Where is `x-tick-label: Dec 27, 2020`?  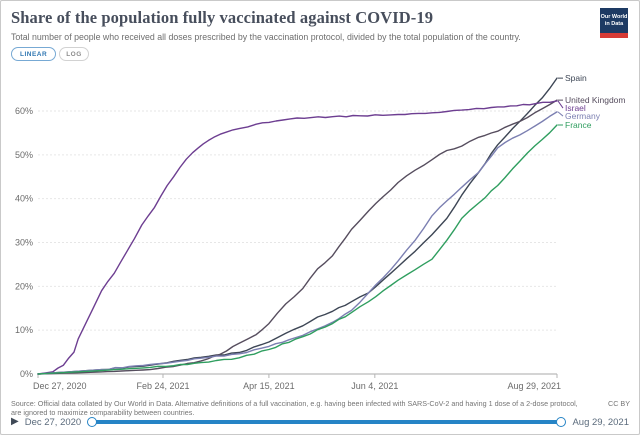 x-tick-label: Dec 27, 2020 is located at coordinates (60, 386).